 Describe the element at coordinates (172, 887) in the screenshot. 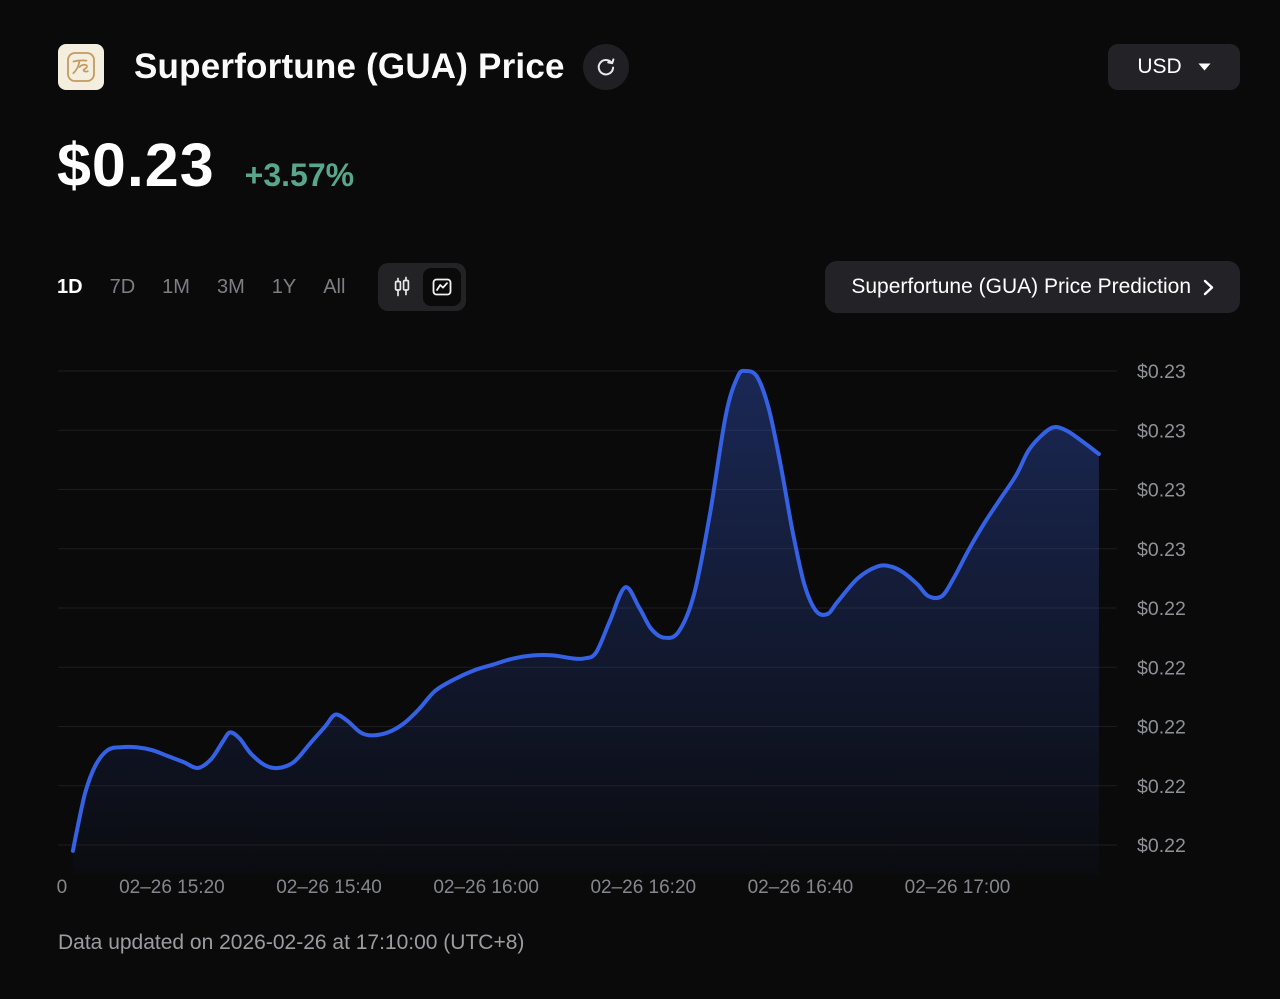

I see `x-axis-label: 02–26 15:20` at that location.